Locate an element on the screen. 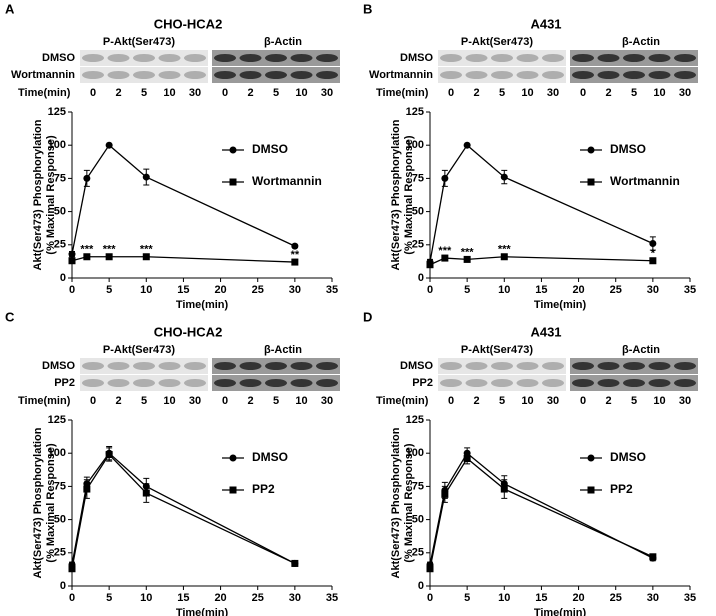  y-tick-label: 125 is located at coordinates (57, 420).